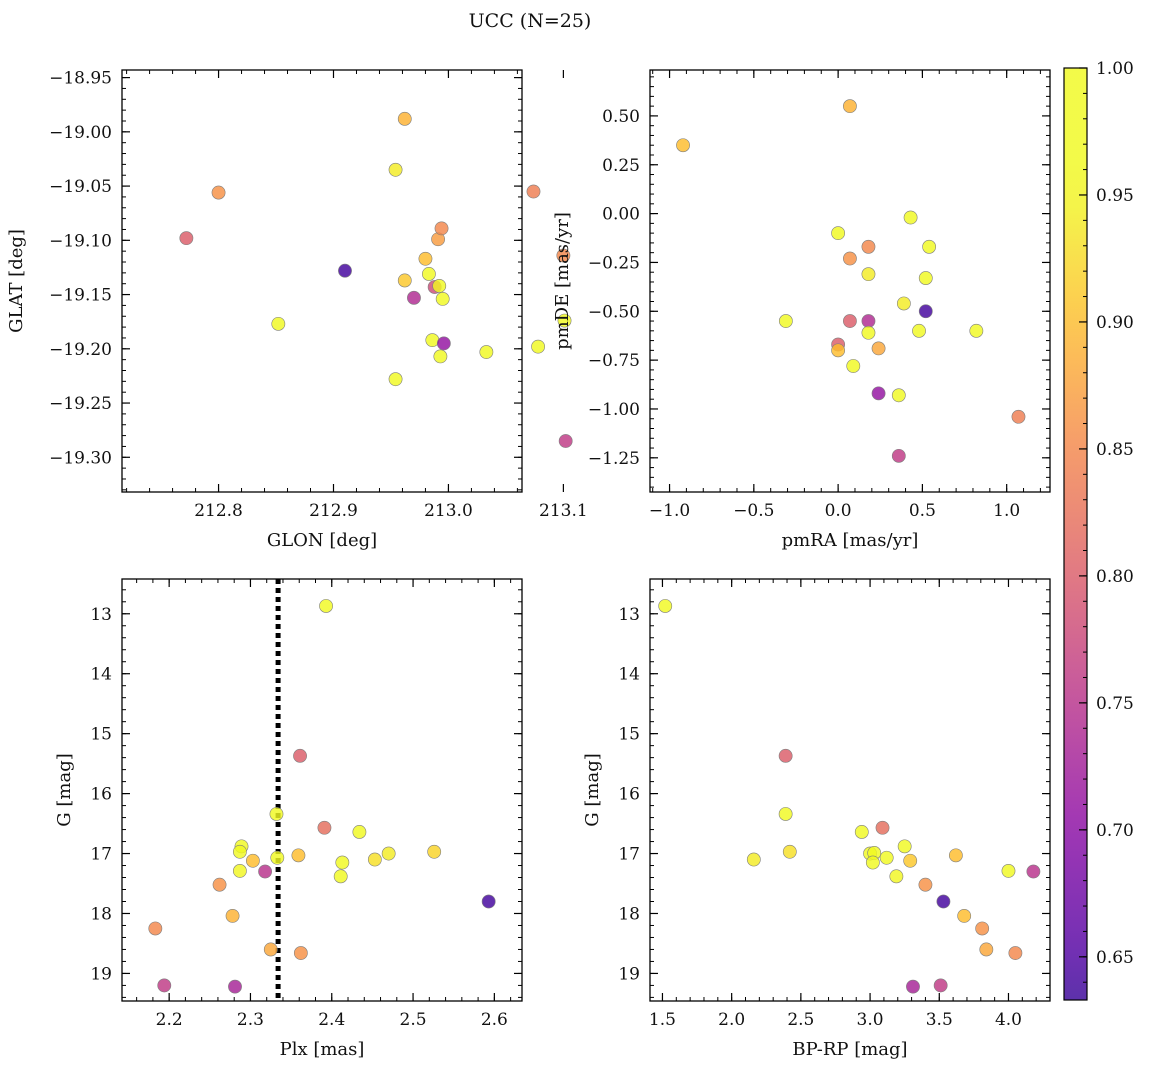  I want to click on x-tick-label: 212.8, so click(218, 511).